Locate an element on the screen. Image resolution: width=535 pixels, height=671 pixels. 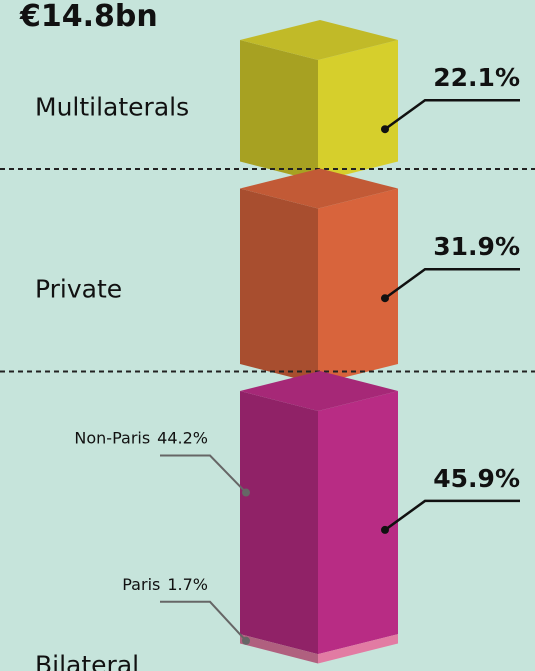
part-name: Paris is located at coordinates (141, 584).